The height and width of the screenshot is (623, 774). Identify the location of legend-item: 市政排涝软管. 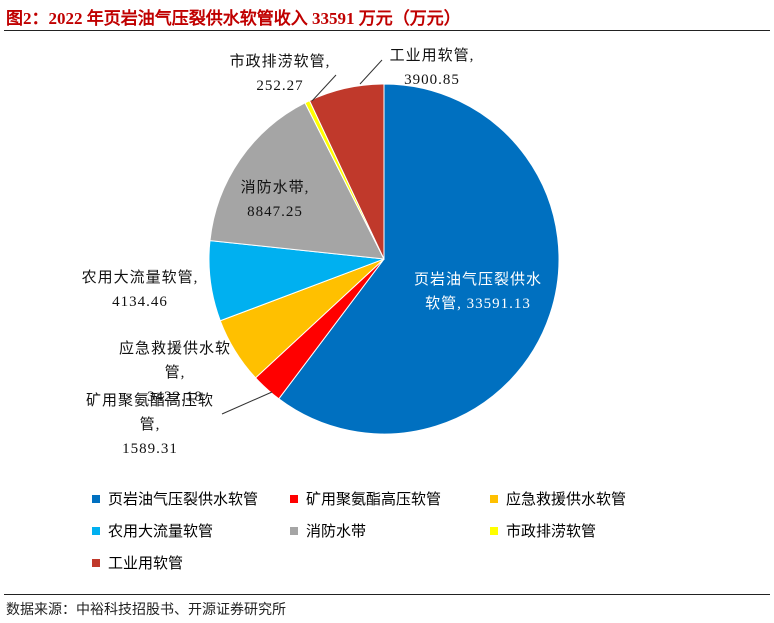
(543, 530).